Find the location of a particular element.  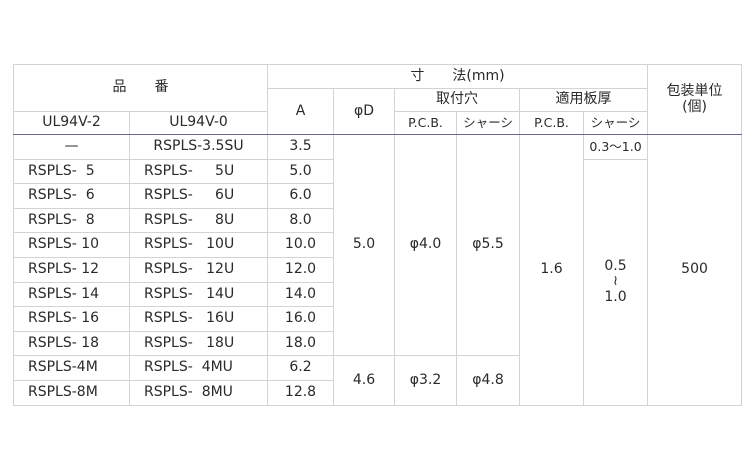

cell-ul94v2: RSPLS- 10 is located at coordinates (71, 245).